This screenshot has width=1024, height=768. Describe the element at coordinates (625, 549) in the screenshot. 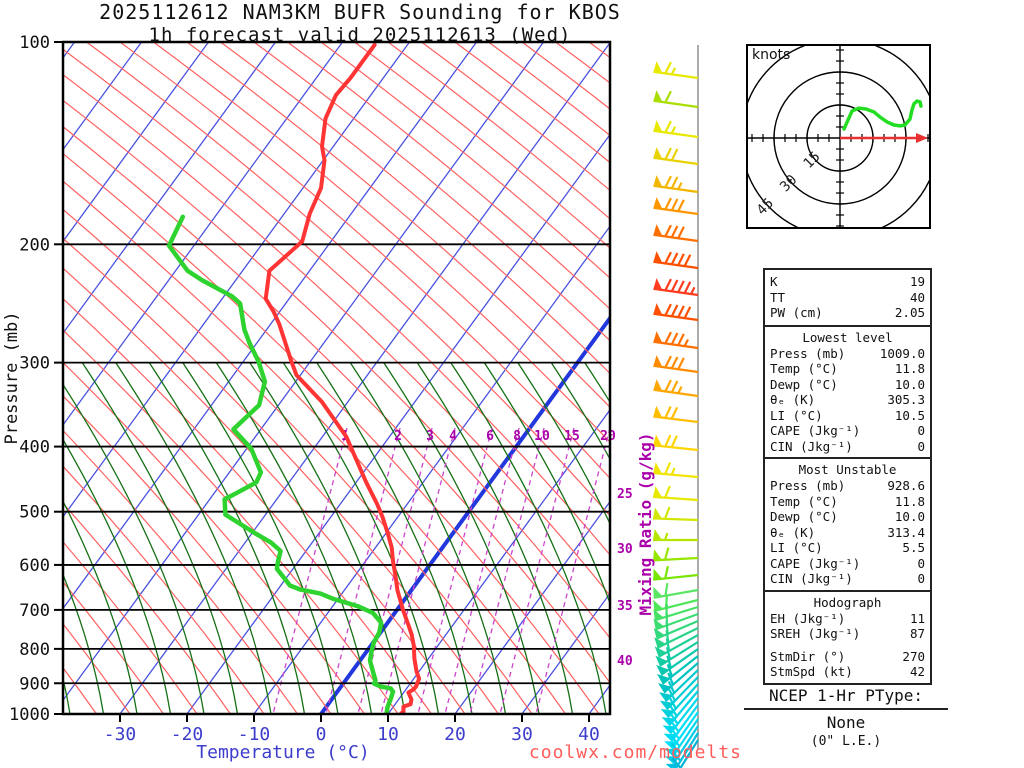

I see `mixing-ratio-right-label: 30` at that location.